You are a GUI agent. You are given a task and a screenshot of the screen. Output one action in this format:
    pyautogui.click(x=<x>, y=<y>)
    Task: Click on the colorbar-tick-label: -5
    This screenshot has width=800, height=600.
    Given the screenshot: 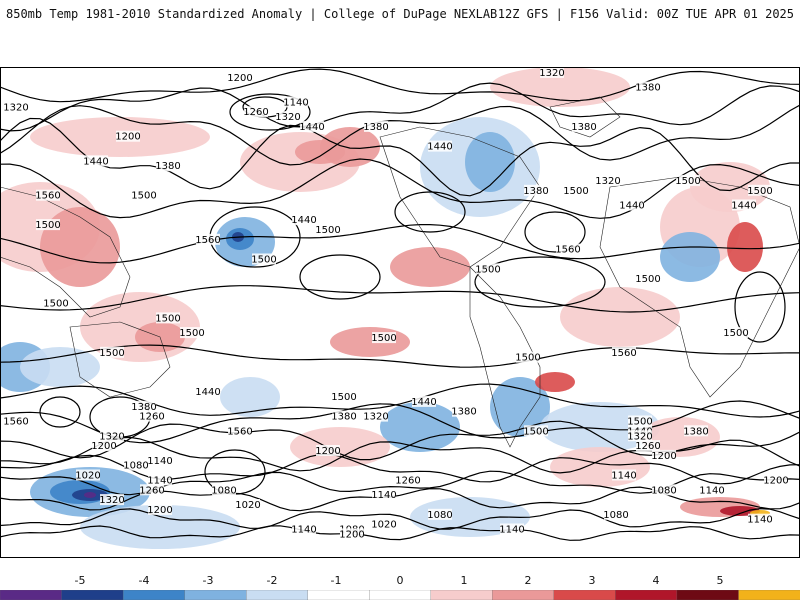 What is the action you would take?
    pyautogui.click(x=80, y=580)
    